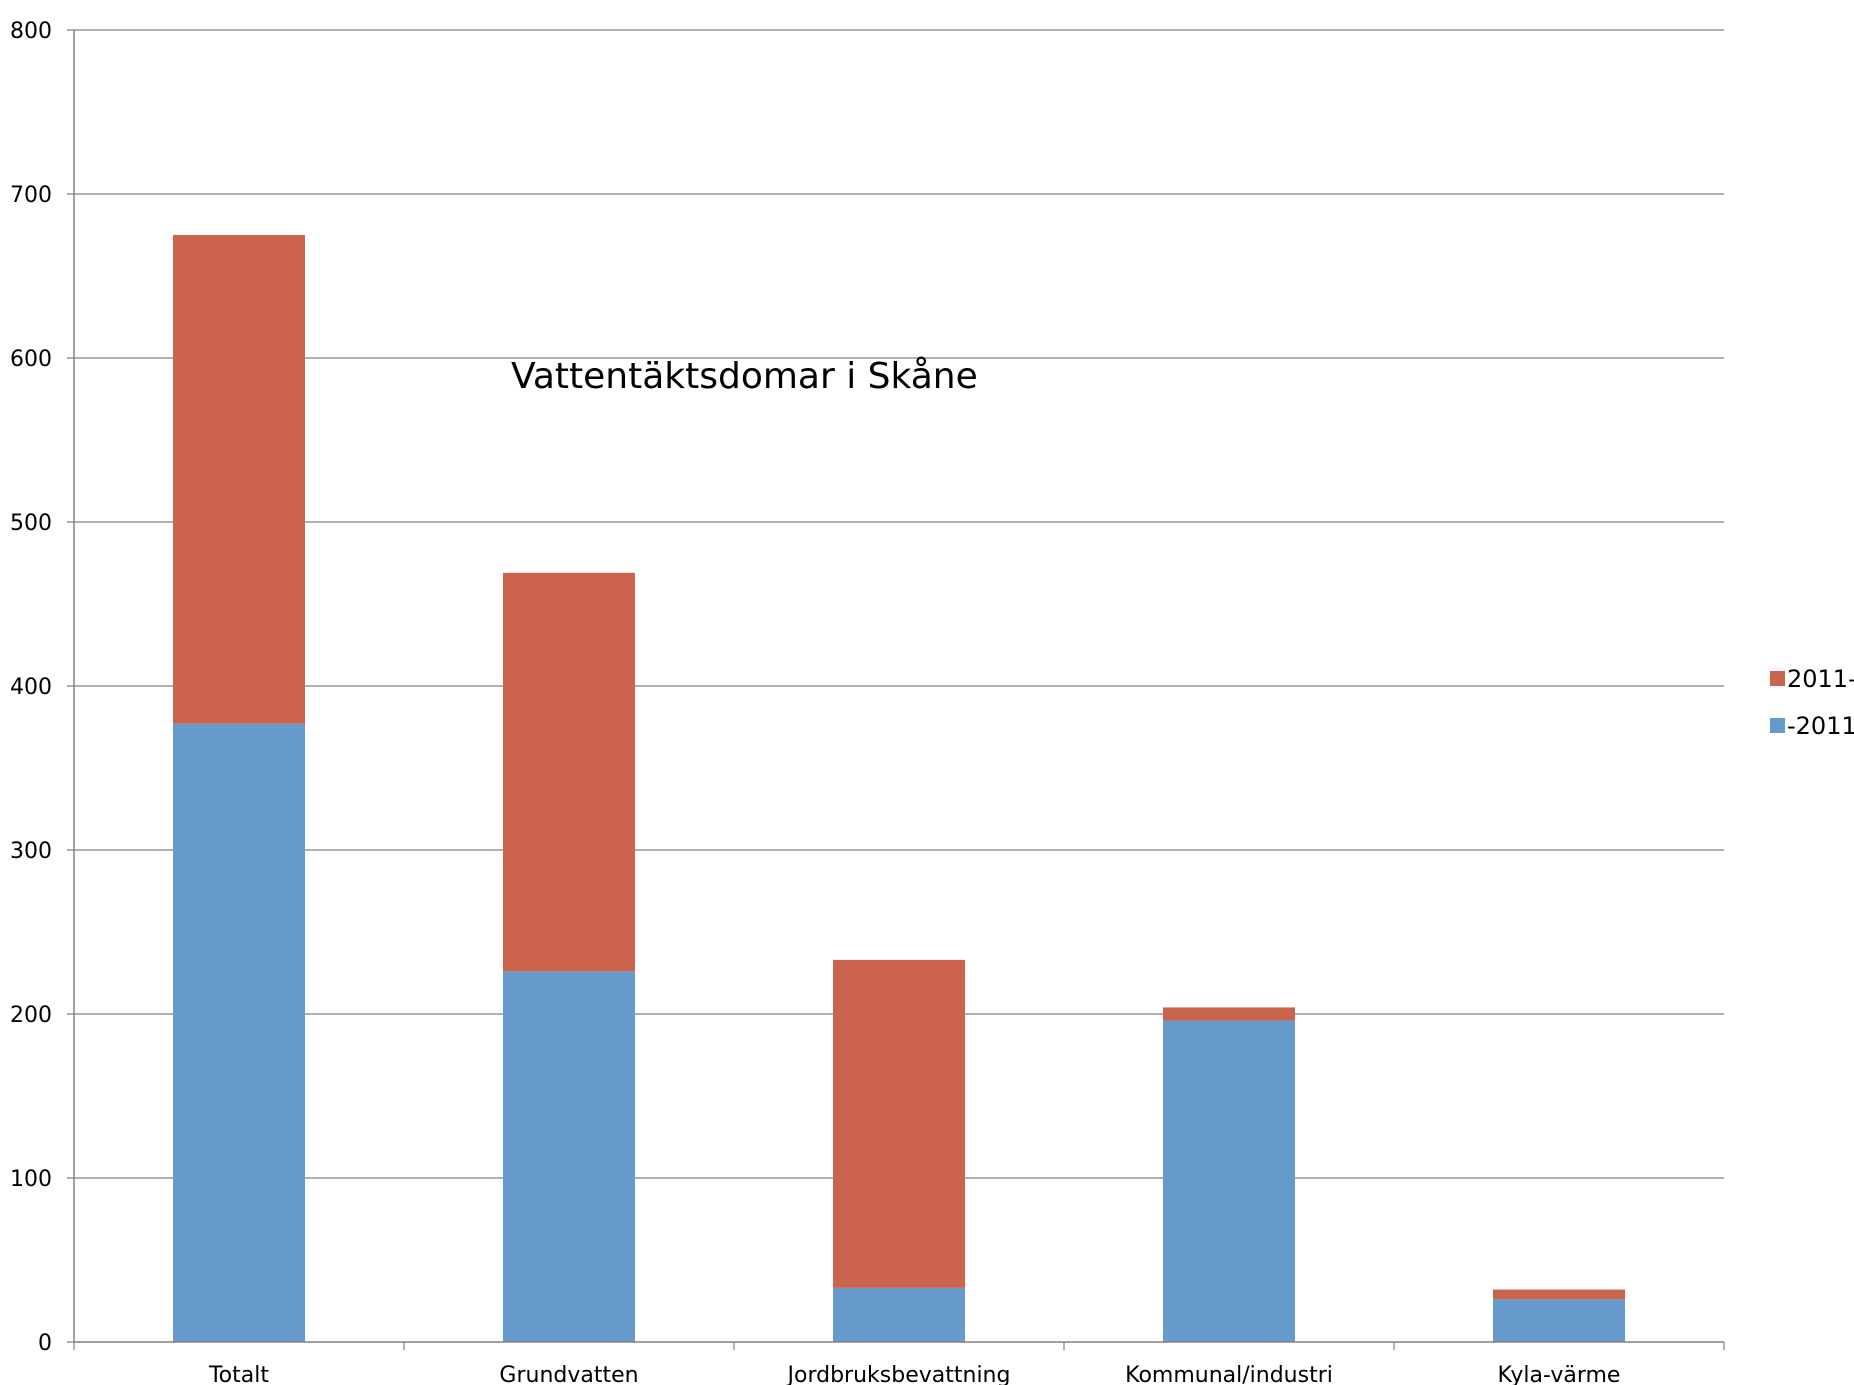  Describe the element at coordinates (744, 376) in the screenshot. I see `chart-title: Vattentäktsdomar i Skåne` at that location.